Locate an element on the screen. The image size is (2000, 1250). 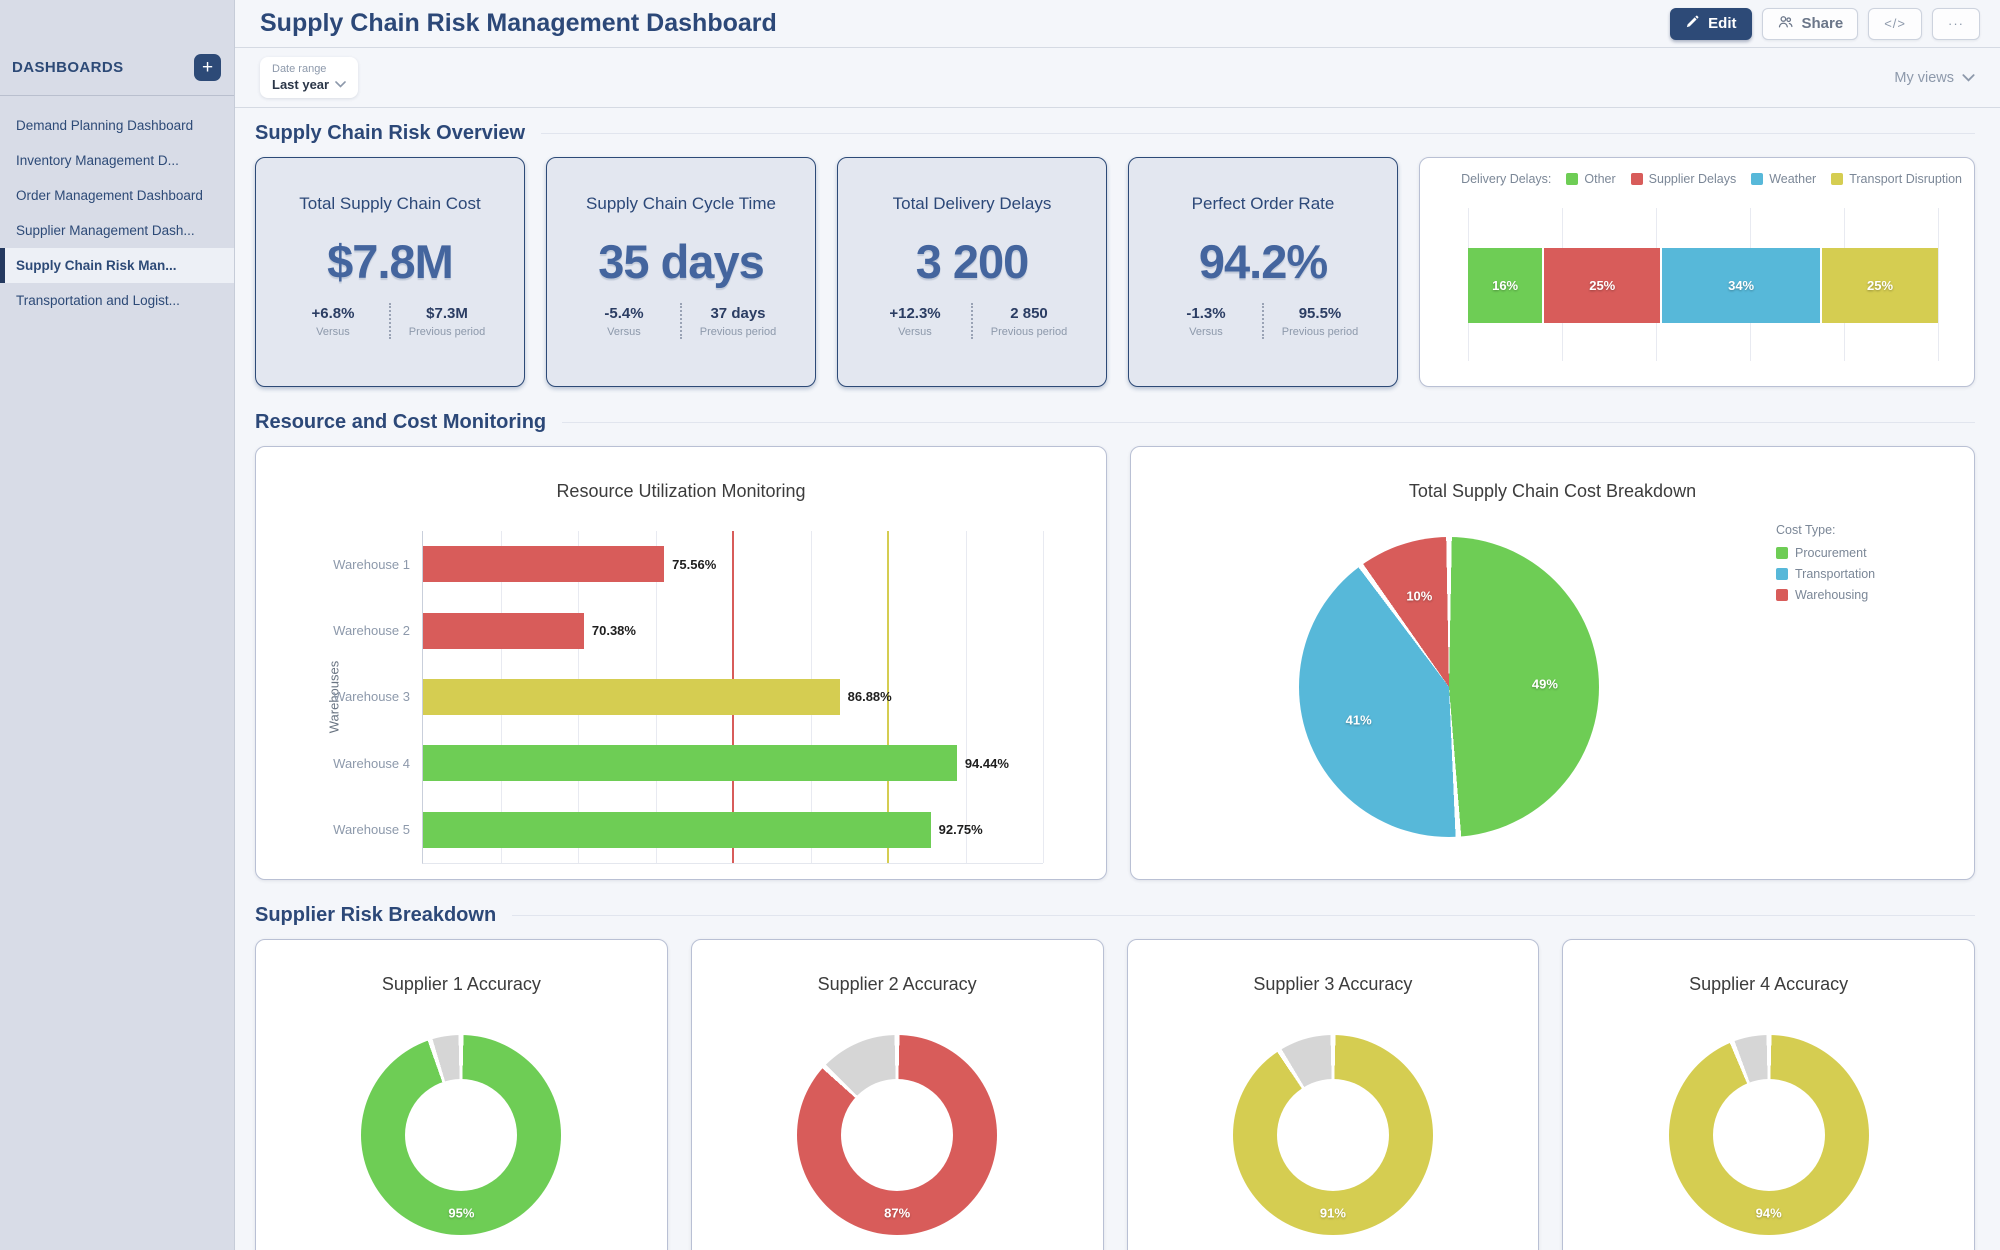
donut-title: Supplier 1 Accuracy is located at coordinates (461, 984).